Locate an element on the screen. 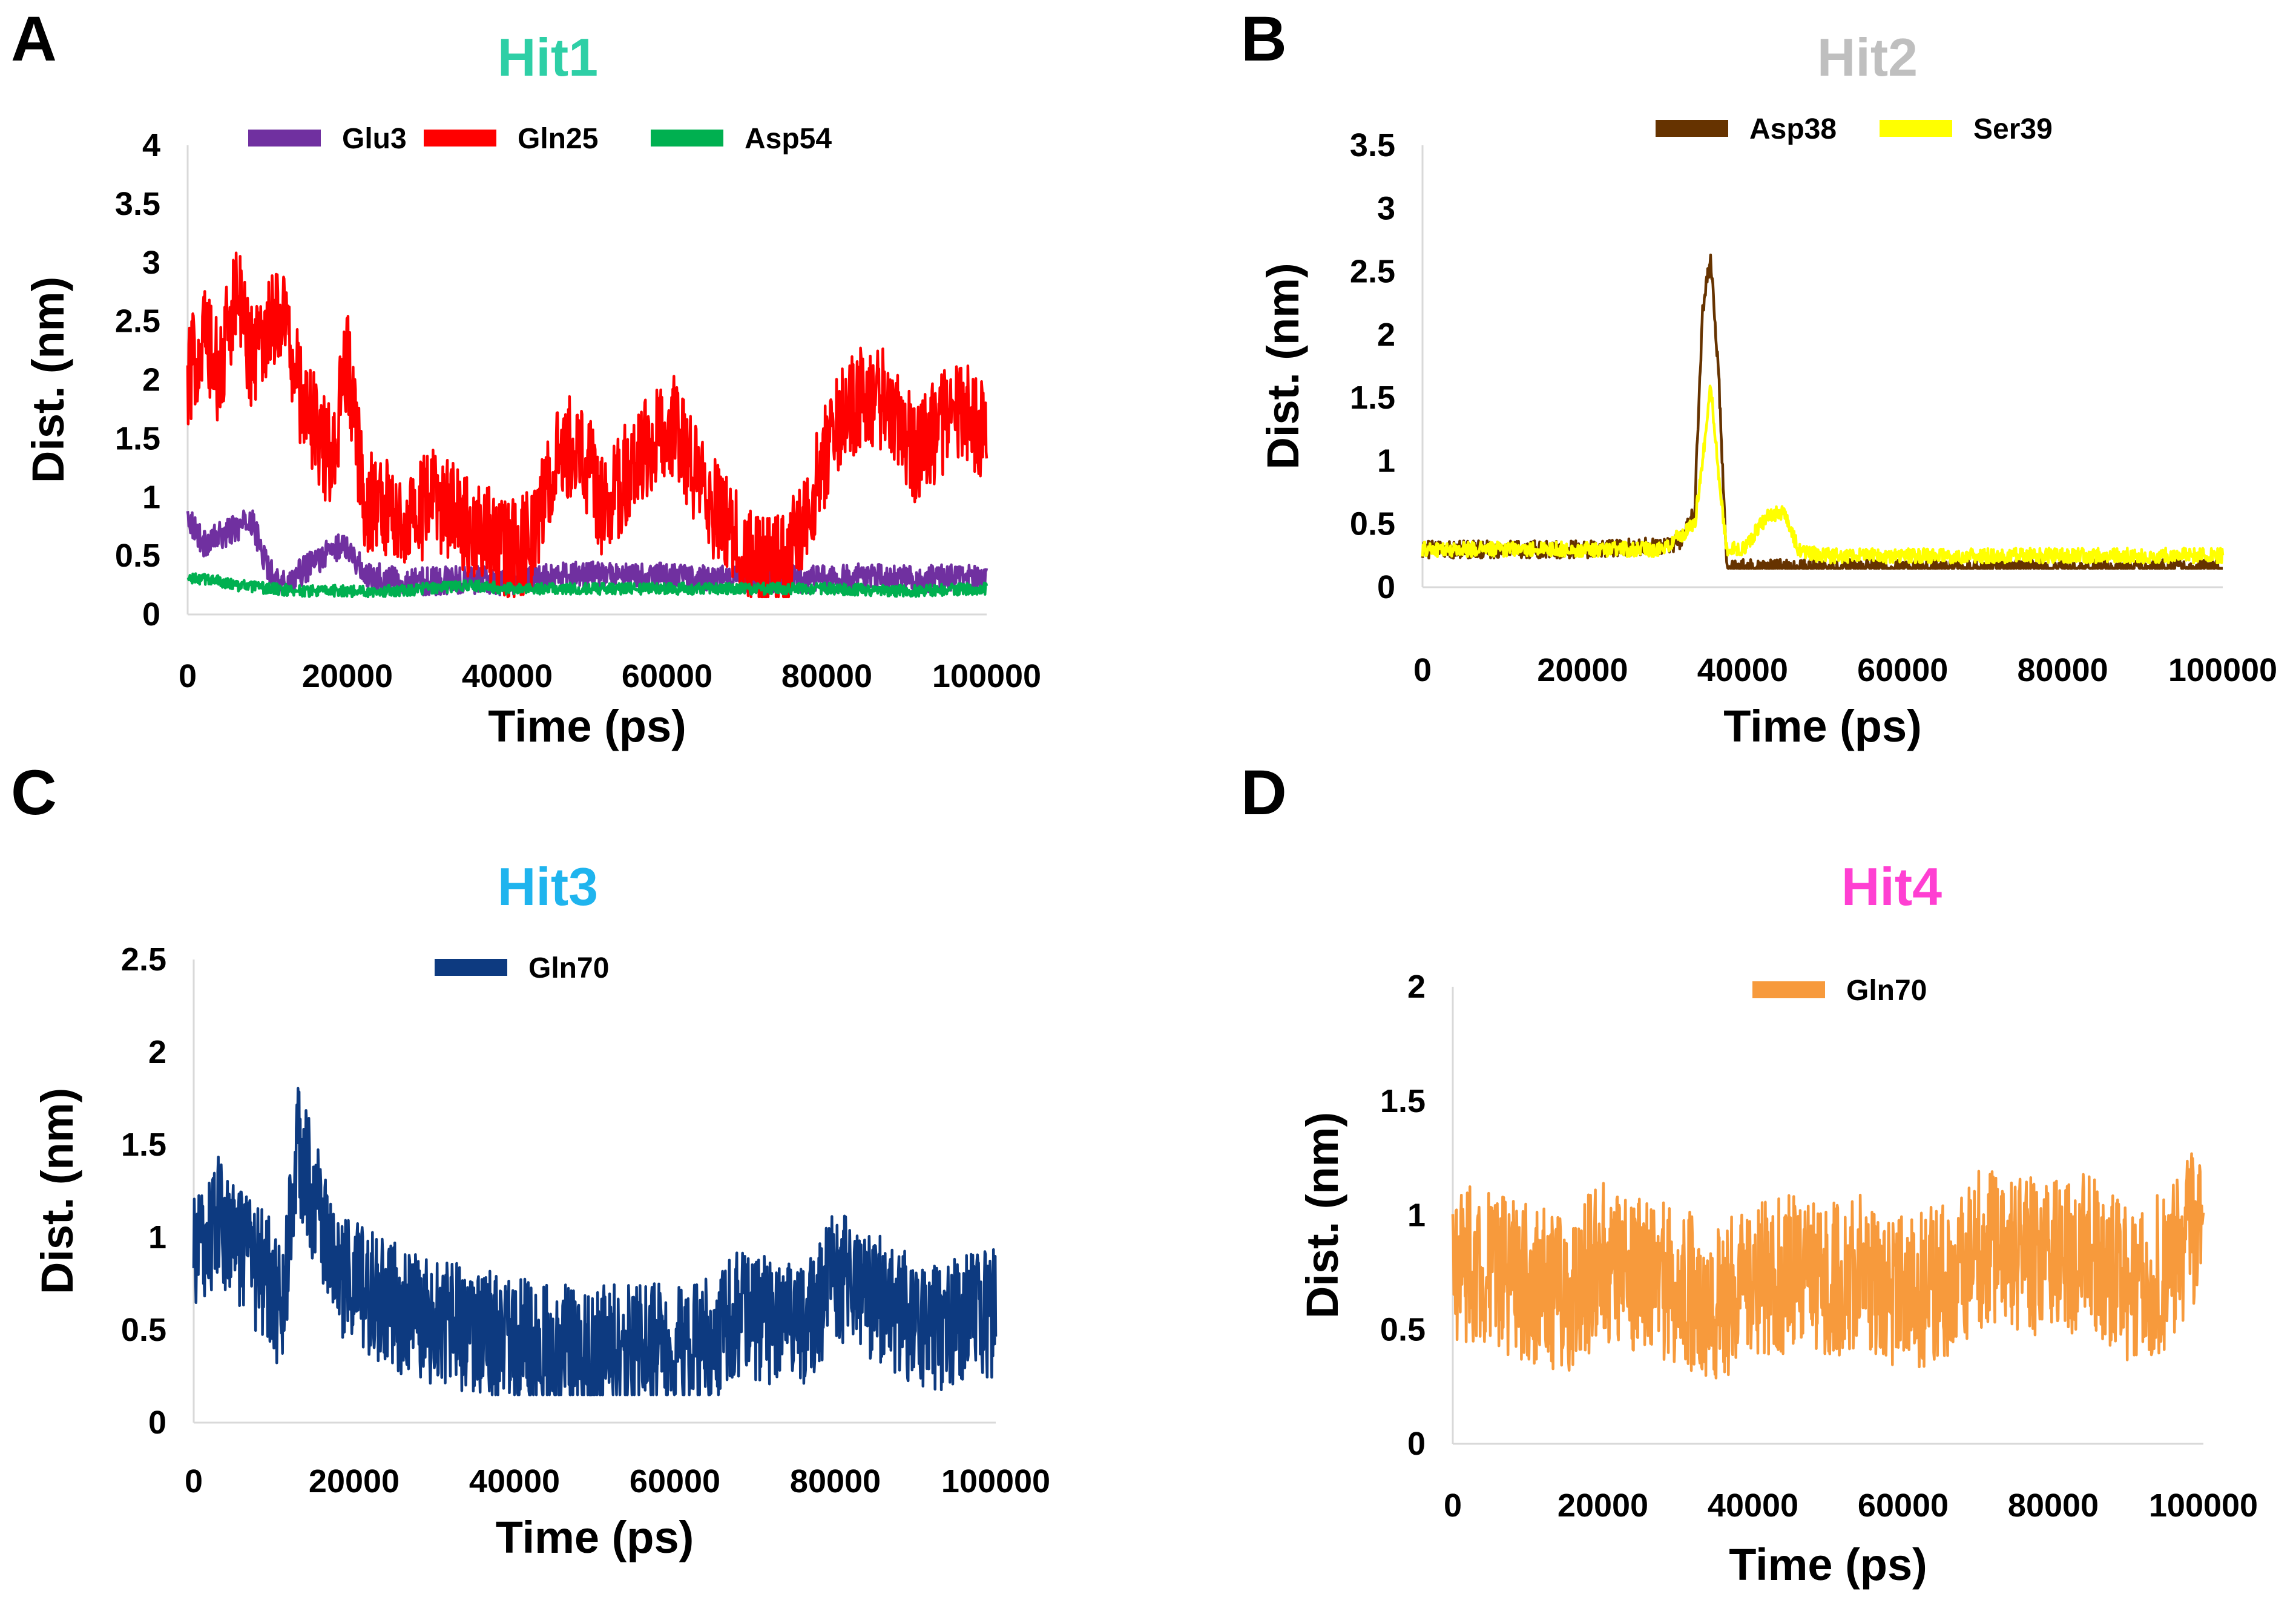 This screenshot has height=1600, width=2296. chart-title: Hit4 is located at coordinates (1891, 887).